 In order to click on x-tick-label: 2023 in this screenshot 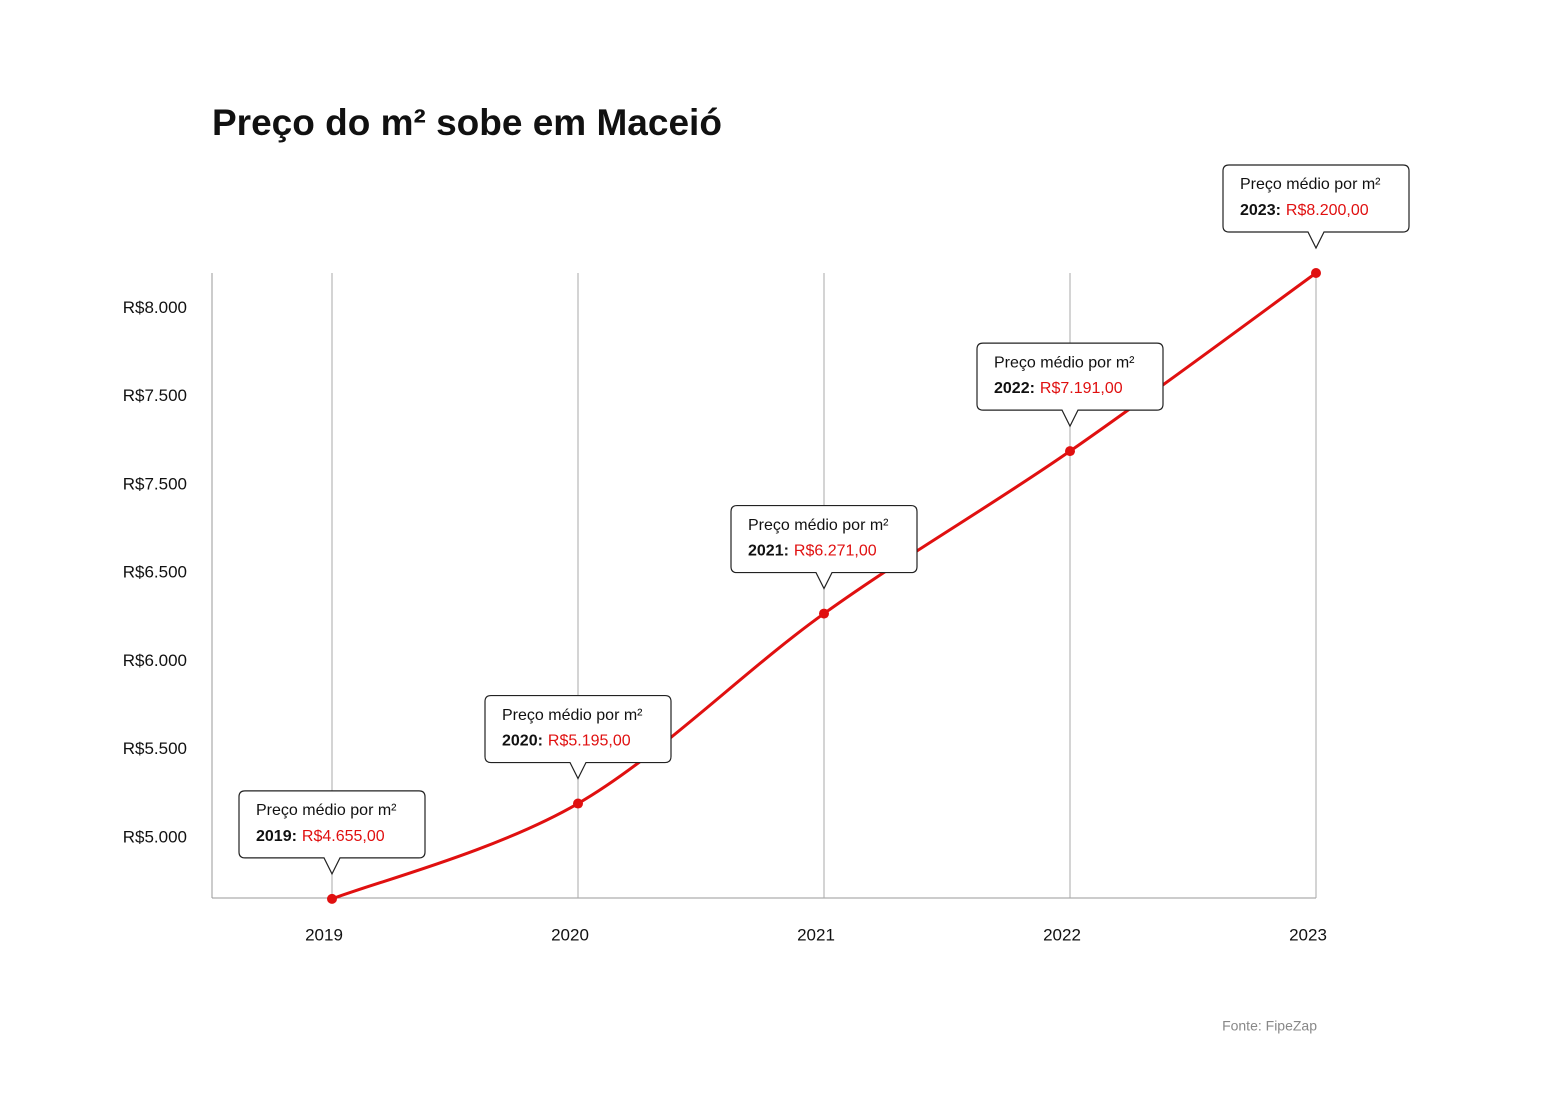, I will do `click(1308, 934)`.